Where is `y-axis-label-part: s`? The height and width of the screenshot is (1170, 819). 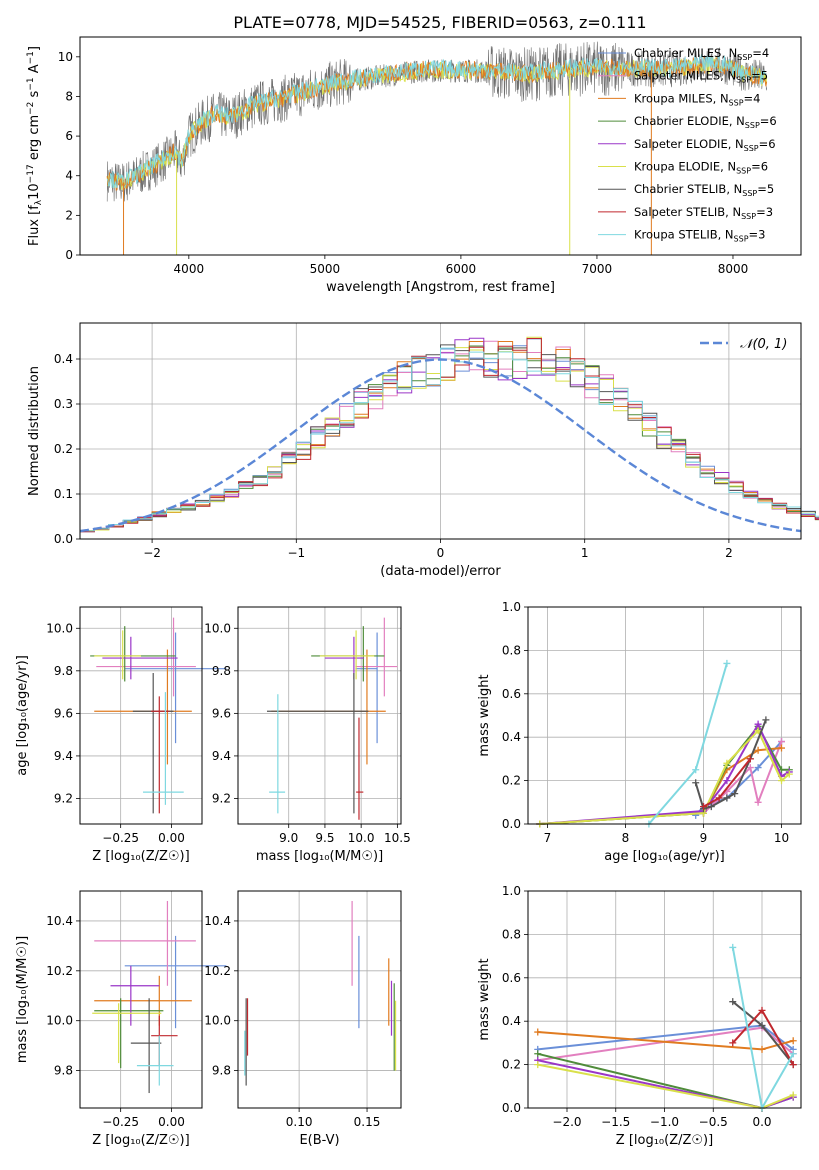 y-axis-label-part: s is located at coordinates (34, 95).